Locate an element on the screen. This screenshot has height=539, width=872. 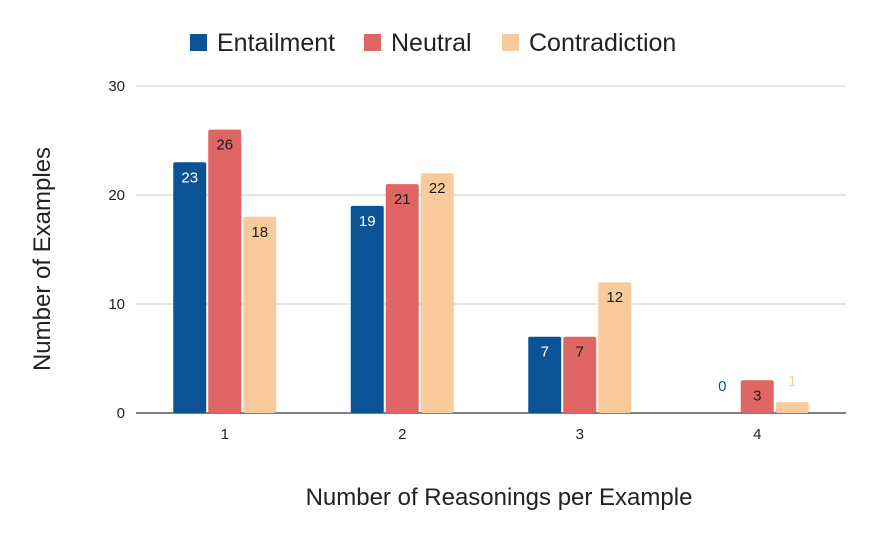
legend-label-contradiction: Contradiction is located at coordinates (602, 43).